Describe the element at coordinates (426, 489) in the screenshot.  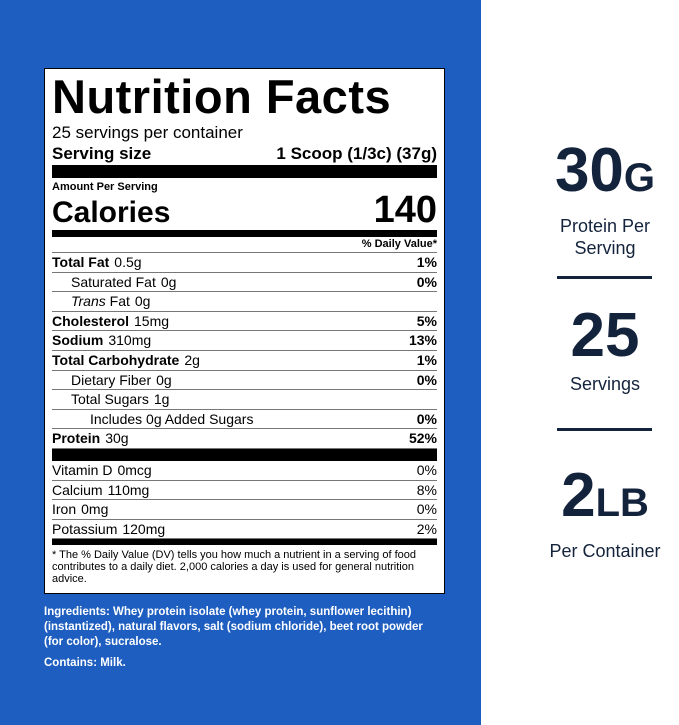
I see `vitamin-dv: 8%` at that location.